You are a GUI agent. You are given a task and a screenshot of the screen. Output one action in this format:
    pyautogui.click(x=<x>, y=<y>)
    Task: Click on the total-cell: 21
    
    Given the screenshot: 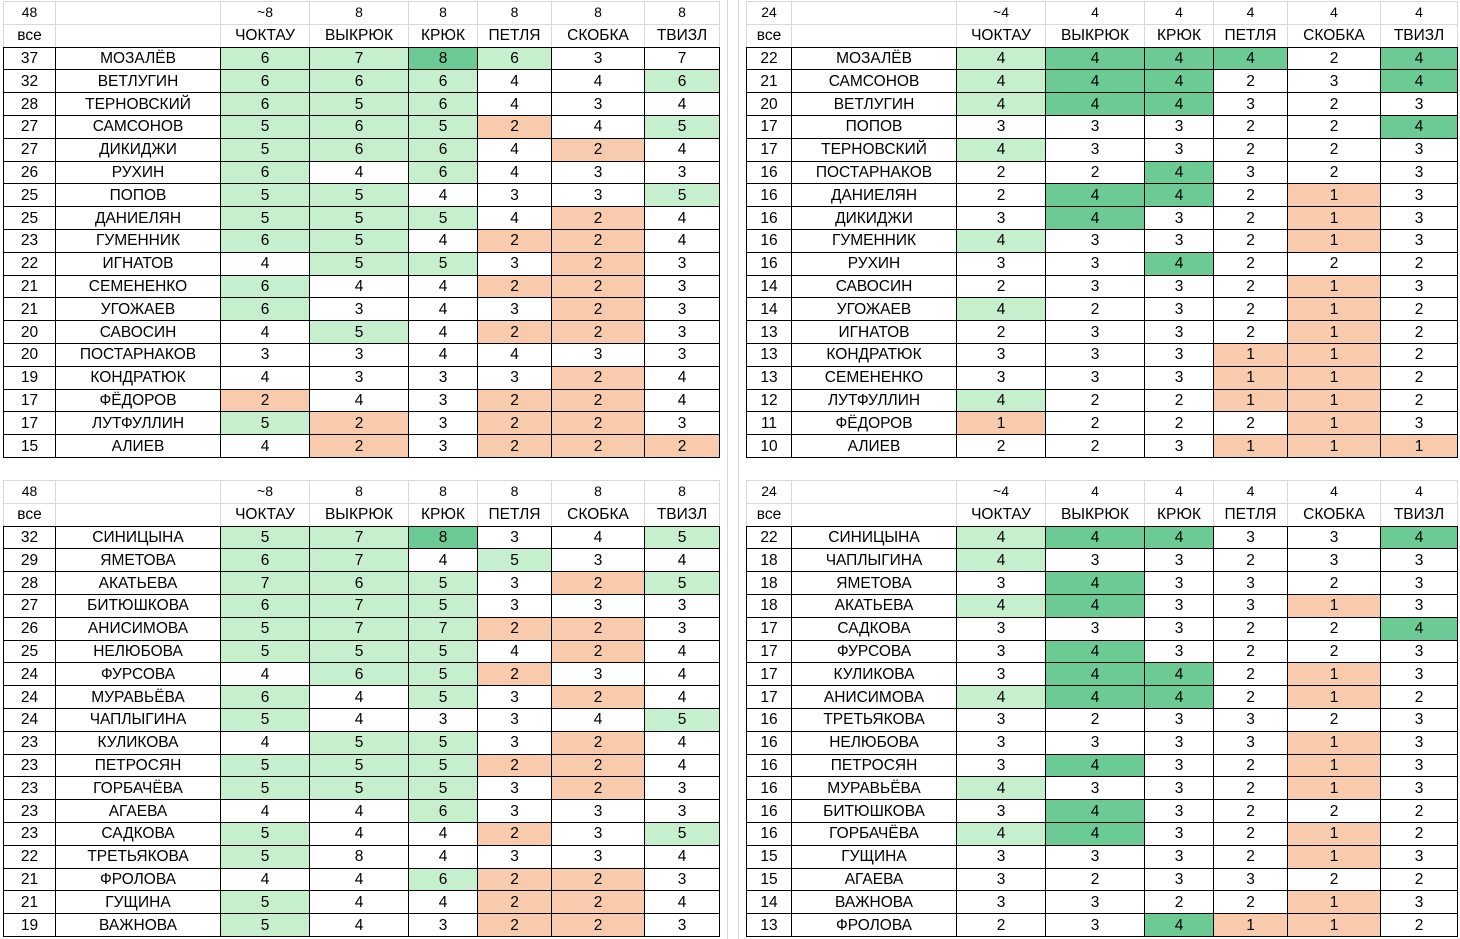 What is the action you would take?
    pyautogui.click(x=769, y=81)
    